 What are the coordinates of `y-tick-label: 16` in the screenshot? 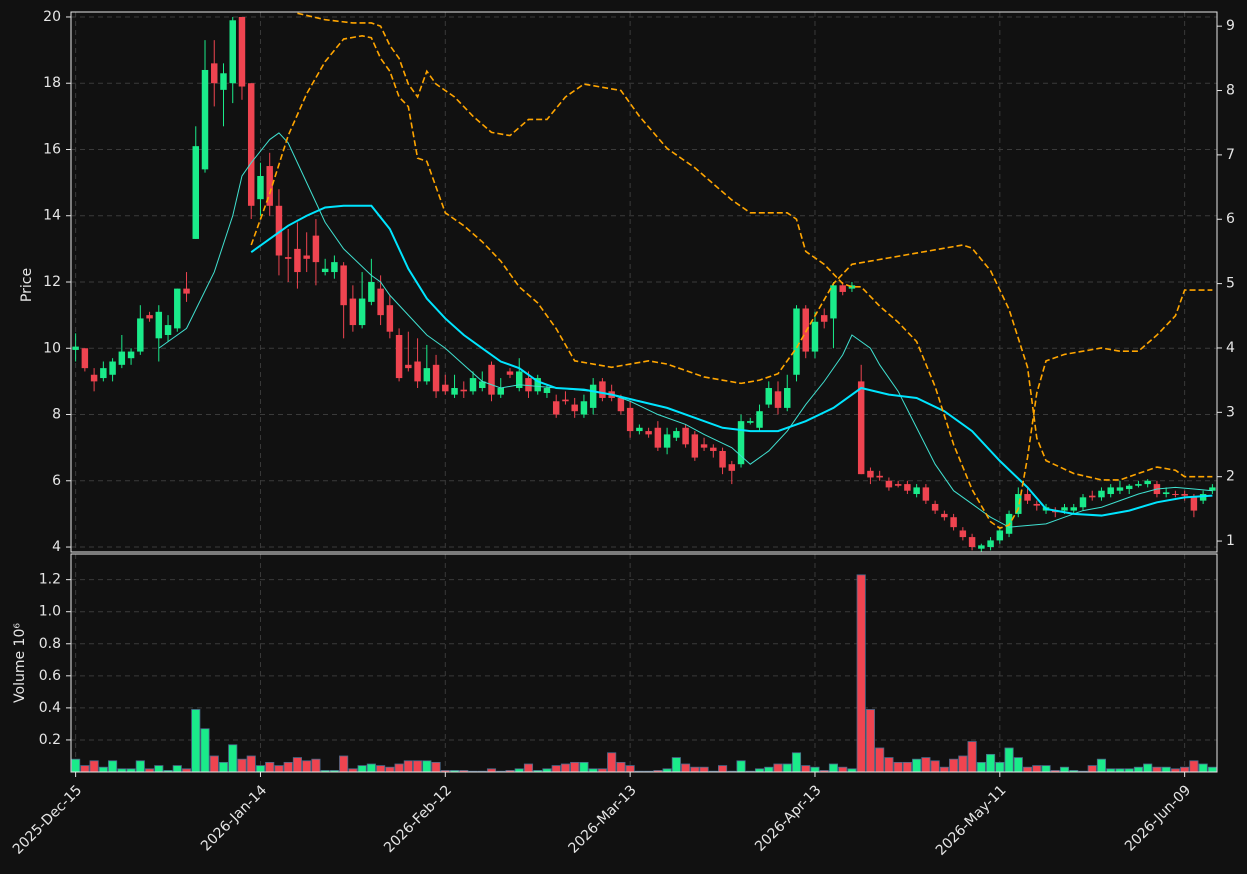 It's located at (52, 149).